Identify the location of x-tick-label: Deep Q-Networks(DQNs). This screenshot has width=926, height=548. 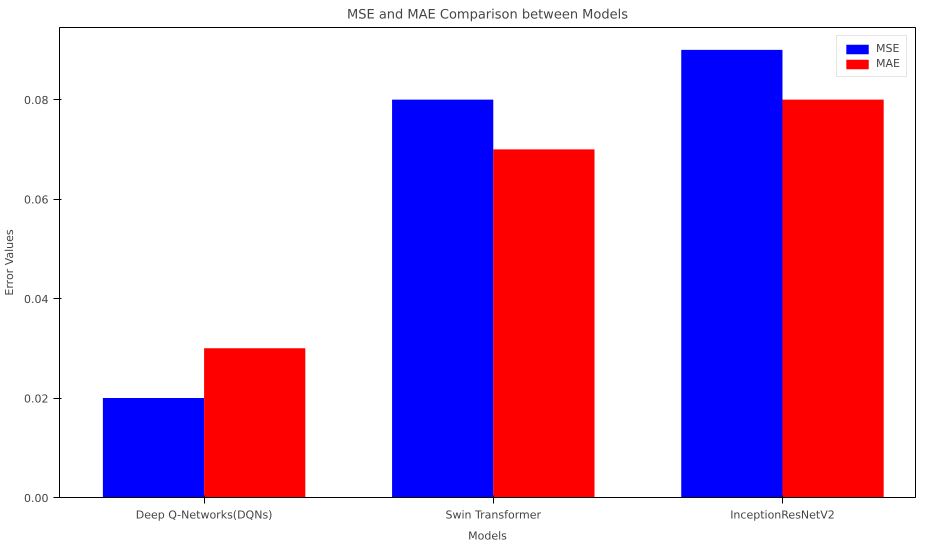
(204, 515).